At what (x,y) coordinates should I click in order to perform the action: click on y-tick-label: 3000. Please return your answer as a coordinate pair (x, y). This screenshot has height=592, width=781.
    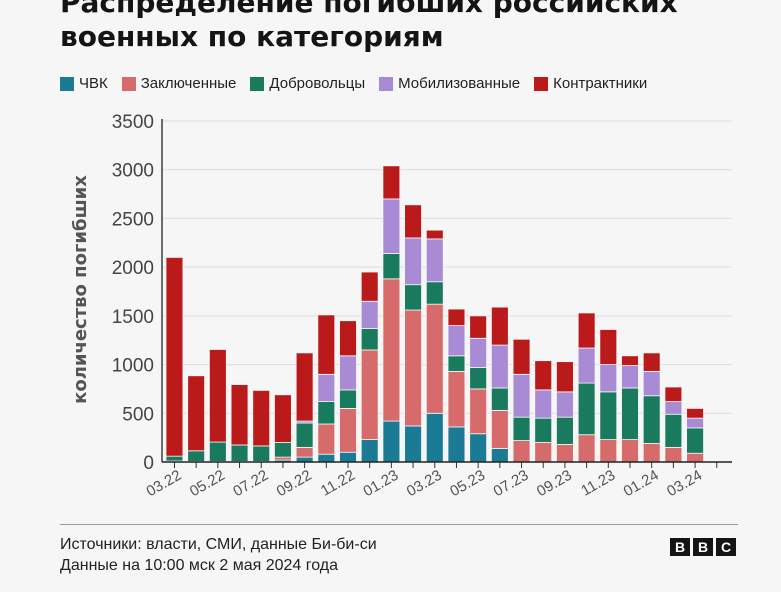
    Looking at the image, I should click on (133, 171).